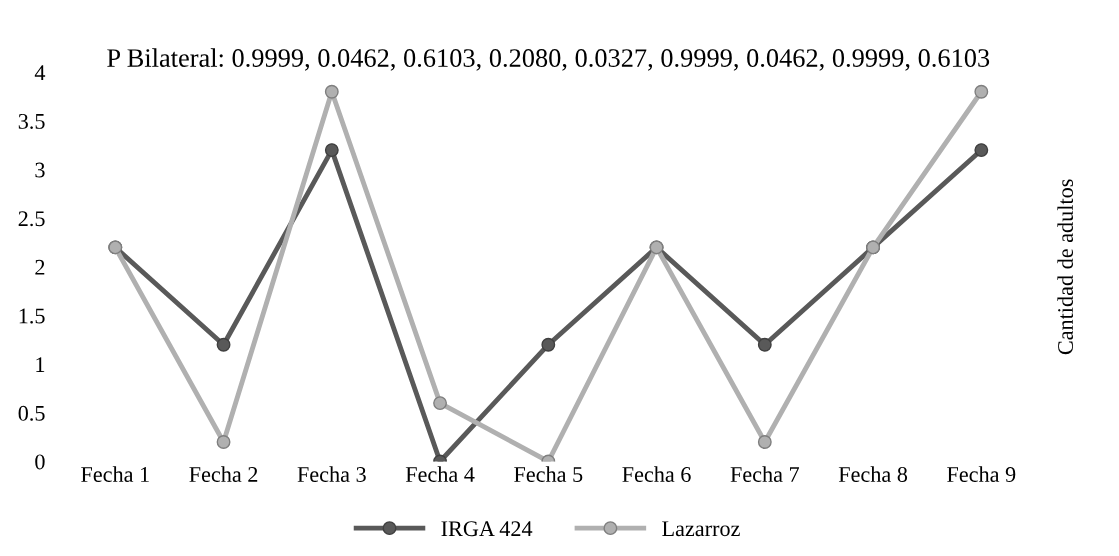 The image size is (1119, 556). What do you see at coordinates (701, 529) in the screenshot?
I see `legend-label: Lazarroz` at bounding box center [701, 529].